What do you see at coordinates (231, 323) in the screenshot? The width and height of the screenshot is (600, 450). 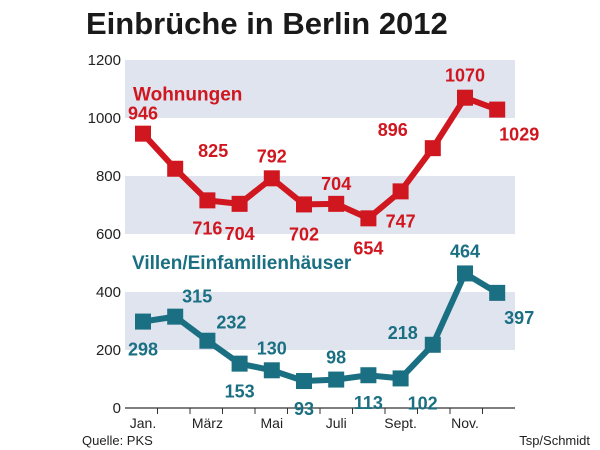 I see `data-label: 232` at bounding box center [231, 323].